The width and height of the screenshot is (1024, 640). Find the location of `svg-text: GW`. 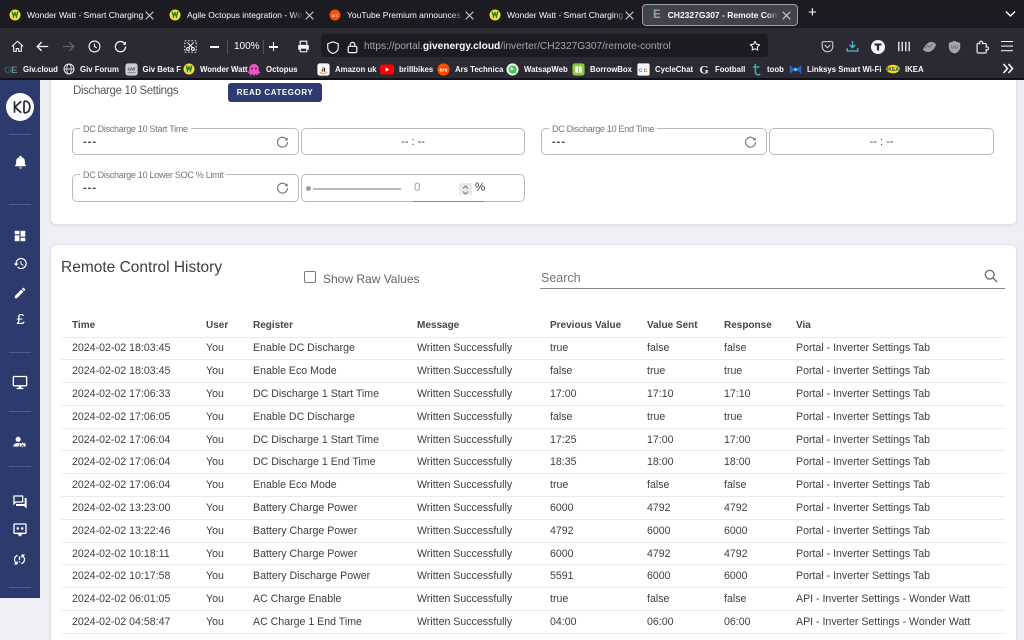

svg-text: GW is located at coordinates (131, 68).